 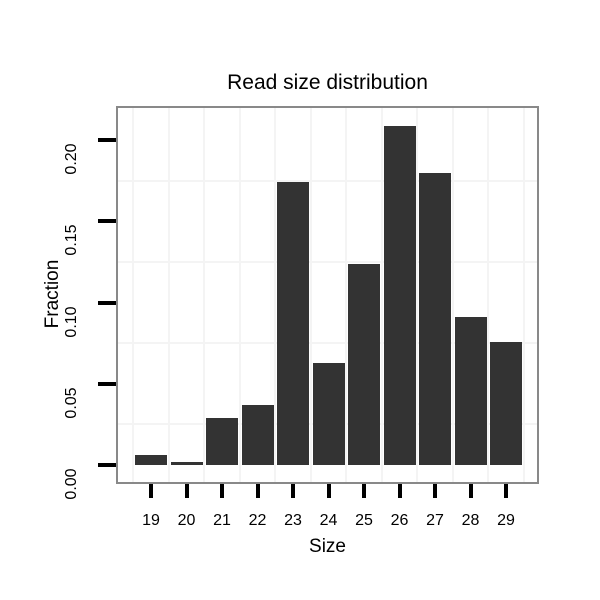 I want to click on x-tick-label: 28, so click(x=470, y=520).